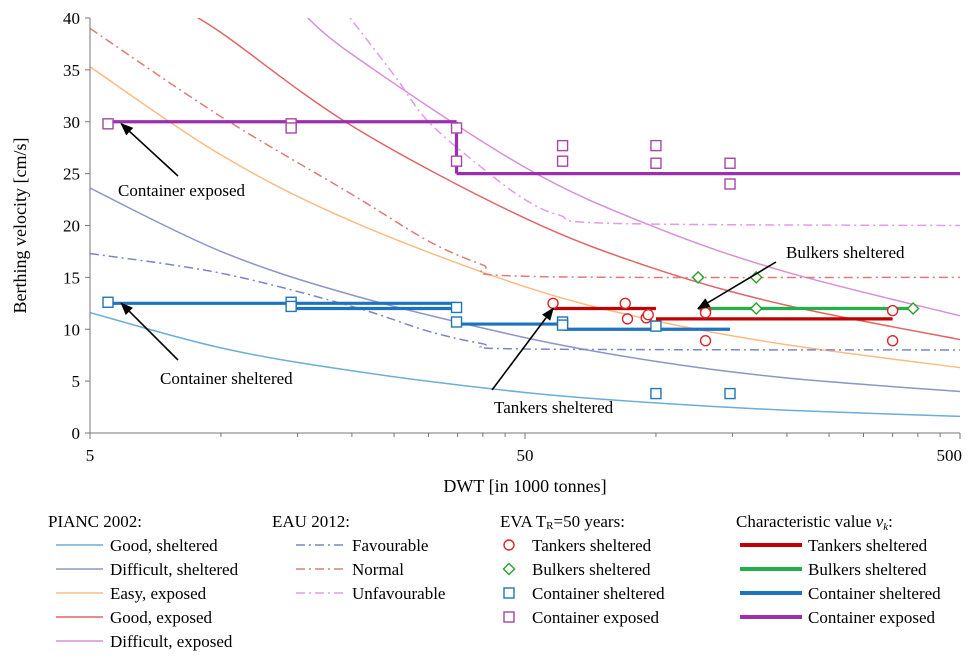 The width and height of the screenshot is (978, 662). Describe the element at coordinates (181, 190) in the screenshot. I see `annotation-container-exposed: Container exposed` at that location.